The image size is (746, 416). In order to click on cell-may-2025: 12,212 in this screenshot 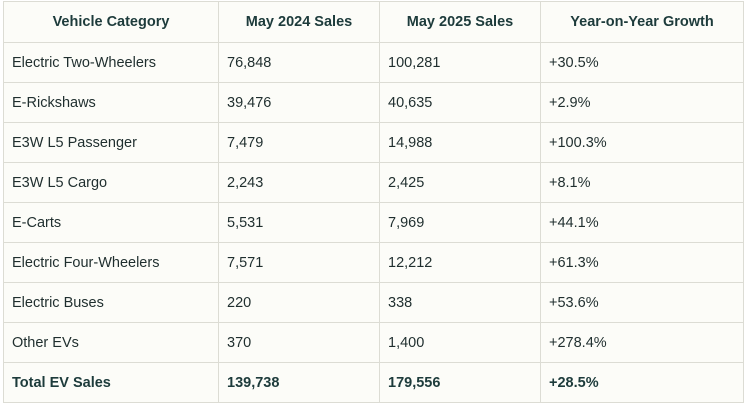, I will do `click(460, 262)`.